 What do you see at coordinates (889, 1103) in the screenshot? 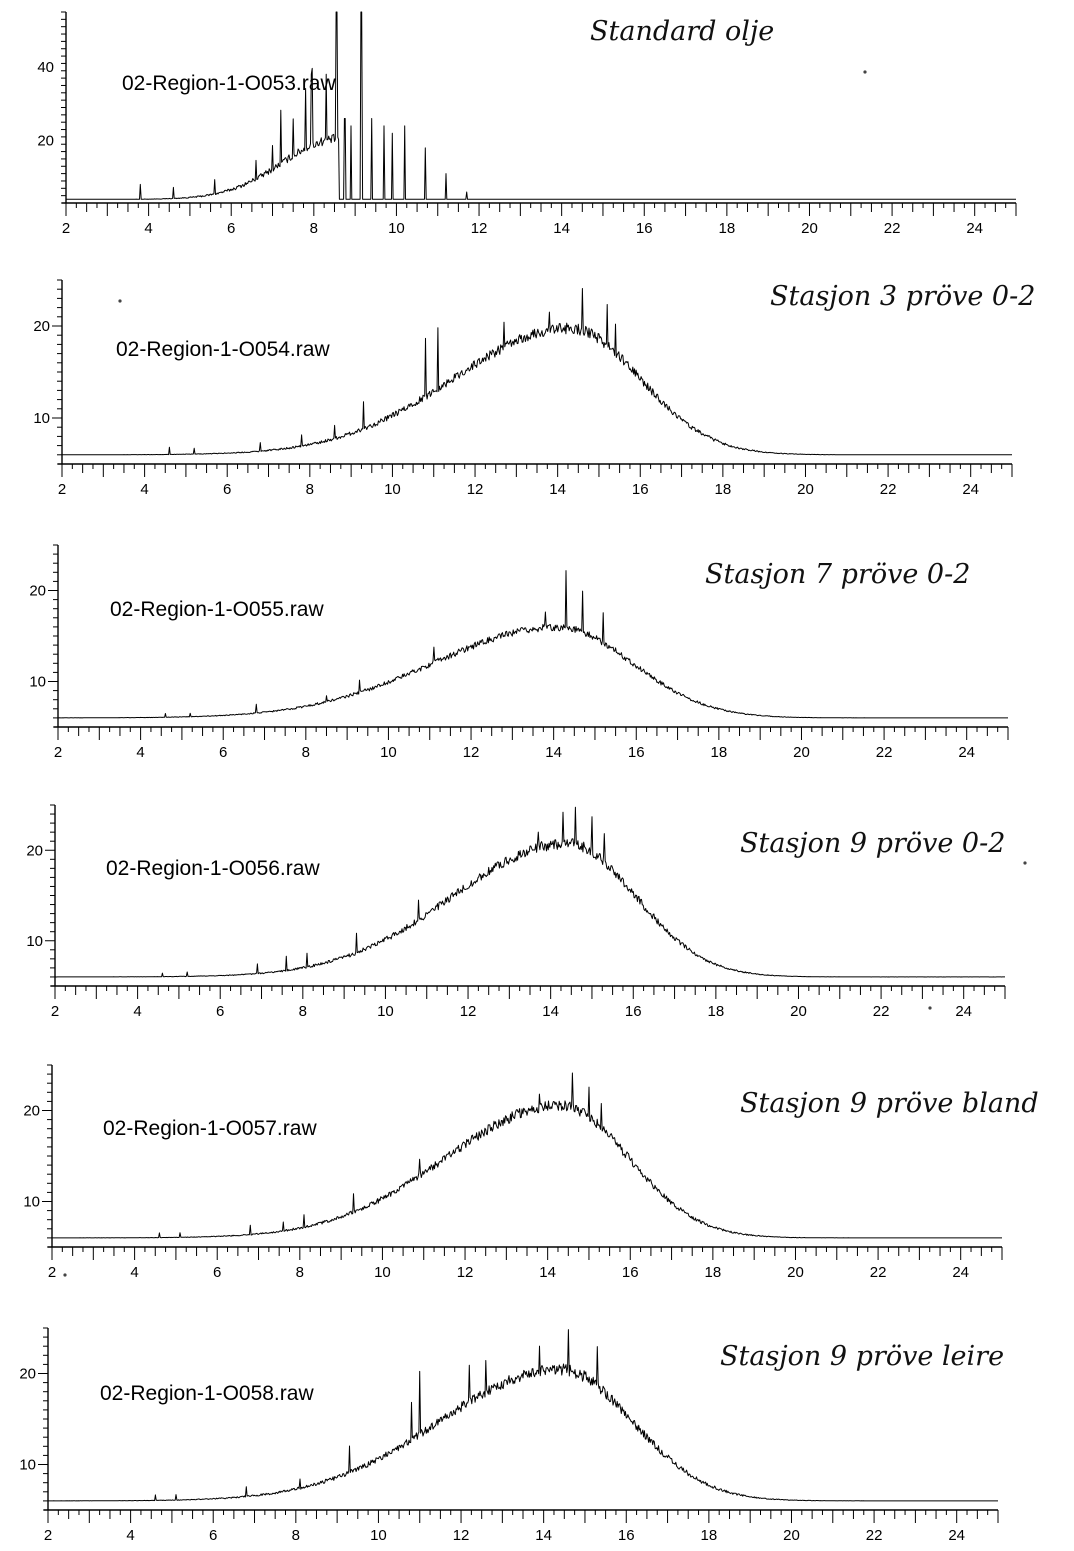
I see `handwritten-note: Stasjon 9 pröve bland` at bounding box center [889, 1103].